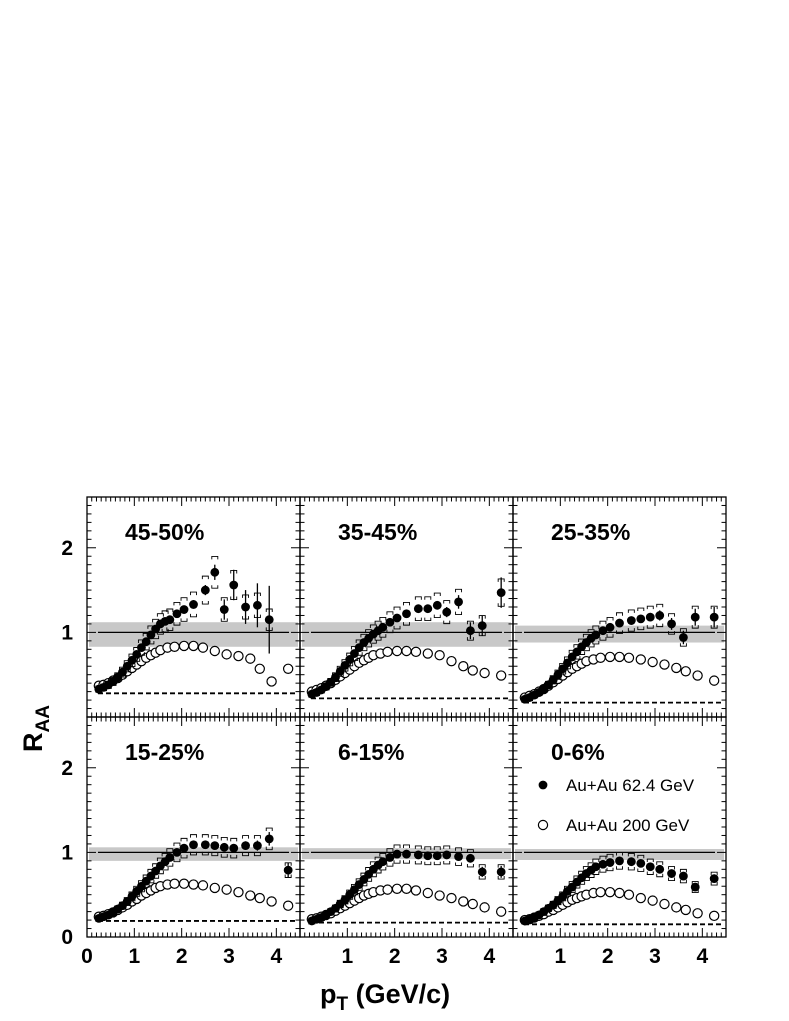  What do you see at coordinates (628, 825) in the screenshot?
I see `legend-label-200gev: Au+Au 200 GeV` at bounding box center [628, 825].